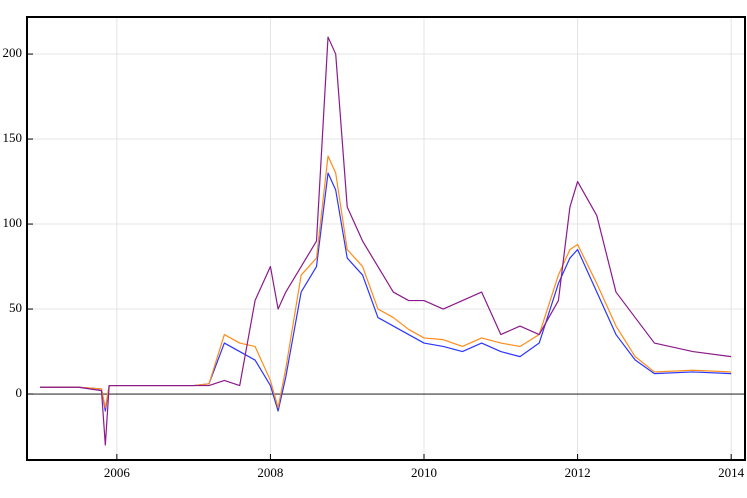  Describe the element at coordinates (117, 472) in the screenshot. I see `x-tick-label: 2006` at that location.